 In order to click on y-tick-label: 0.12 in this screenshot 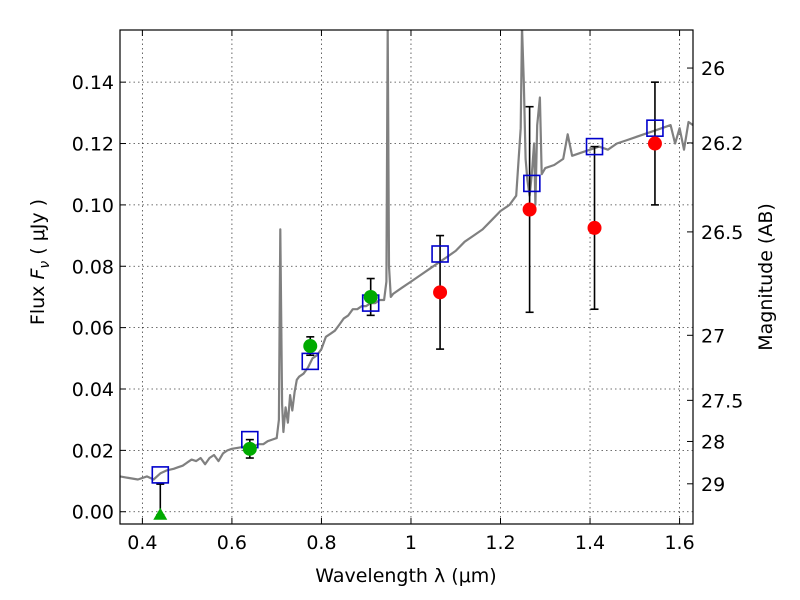, I will do `click(93, 145)`.